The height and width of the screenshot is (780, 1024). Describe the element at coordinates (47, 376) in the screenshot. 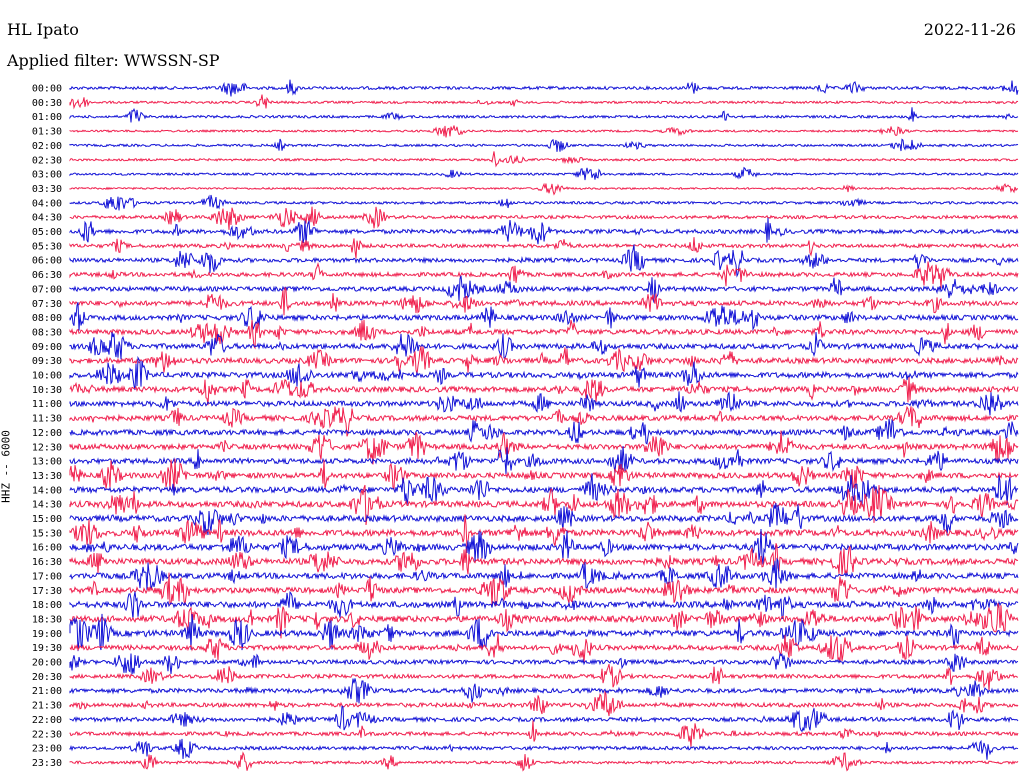

I see `time-tick-label: 10:00` at that location.